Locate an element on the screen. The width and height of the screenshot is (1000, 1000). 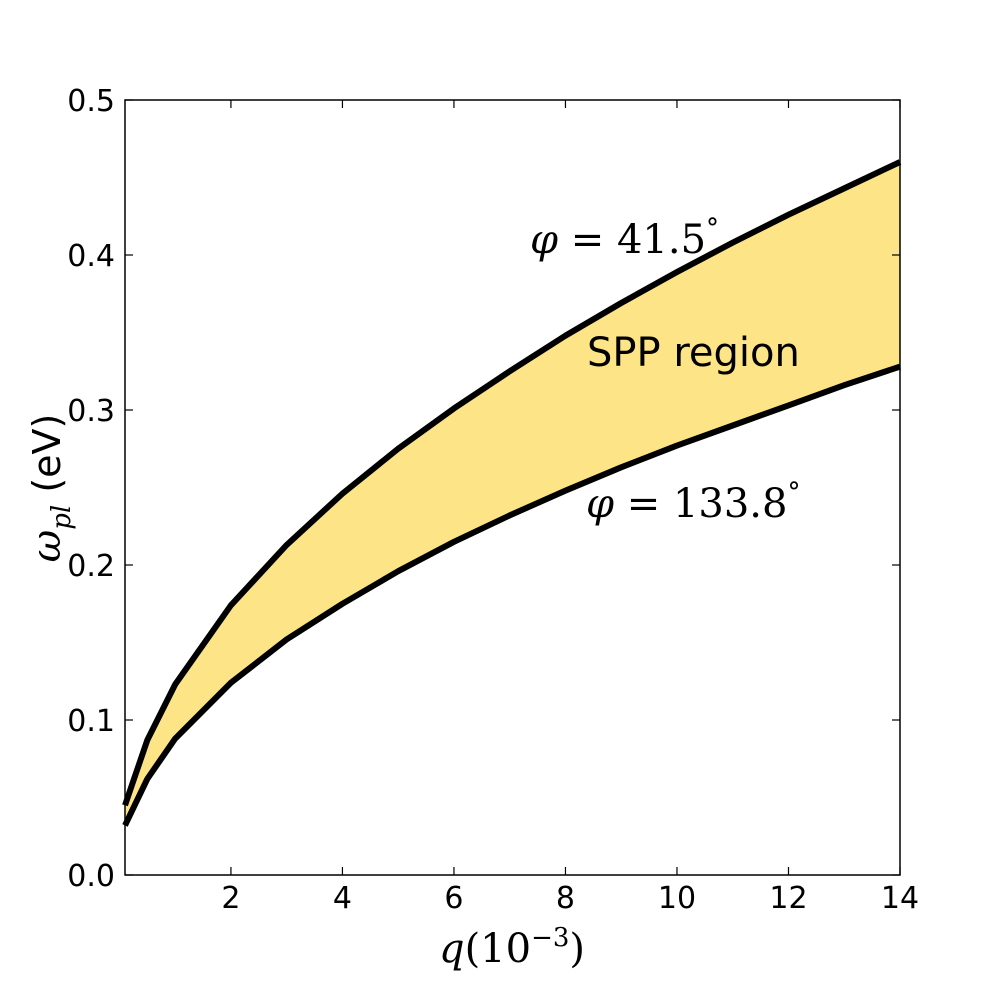
y-tick-label: 0.2 is located at coordinates (91, 566).